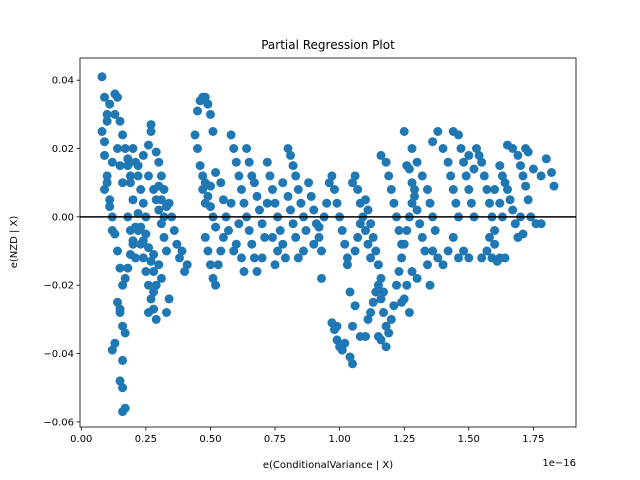  What do you see at coordinates (61, 252) in the screenshot?
I see `y-axis-ticks: −0.06 −0.04 −0.02 0.00 0.02 0.04` at bounding box center [61, 252].